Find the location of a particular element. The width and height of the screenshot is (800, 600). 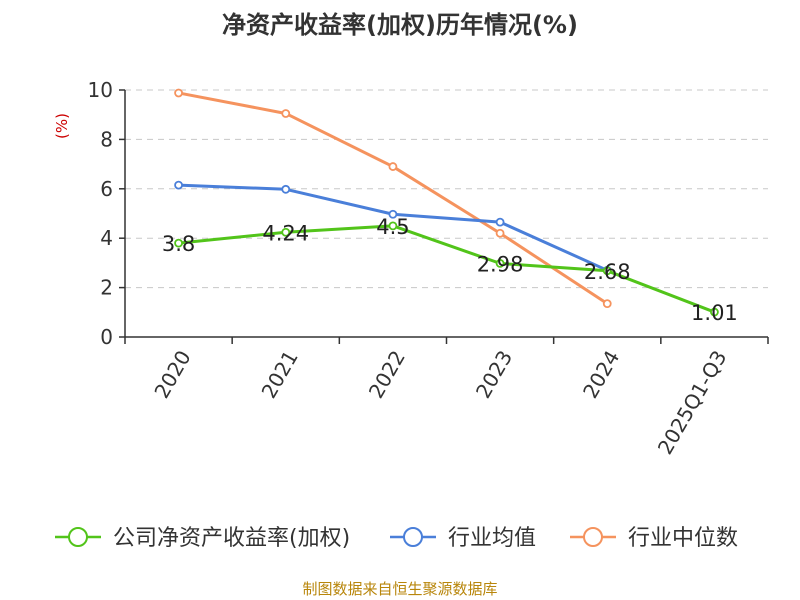

x-tick-label: 2021 is located at coordinates (280, 374).